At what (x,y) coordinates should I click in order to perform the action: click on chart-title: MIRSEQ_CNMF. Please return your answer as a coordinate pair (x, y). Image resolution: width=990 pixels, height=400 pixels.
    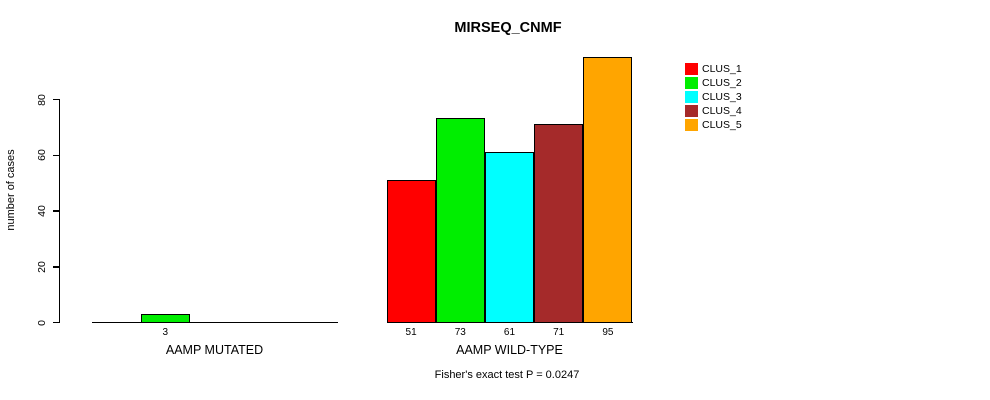
    Looking at the image, I should click on (508, 28).